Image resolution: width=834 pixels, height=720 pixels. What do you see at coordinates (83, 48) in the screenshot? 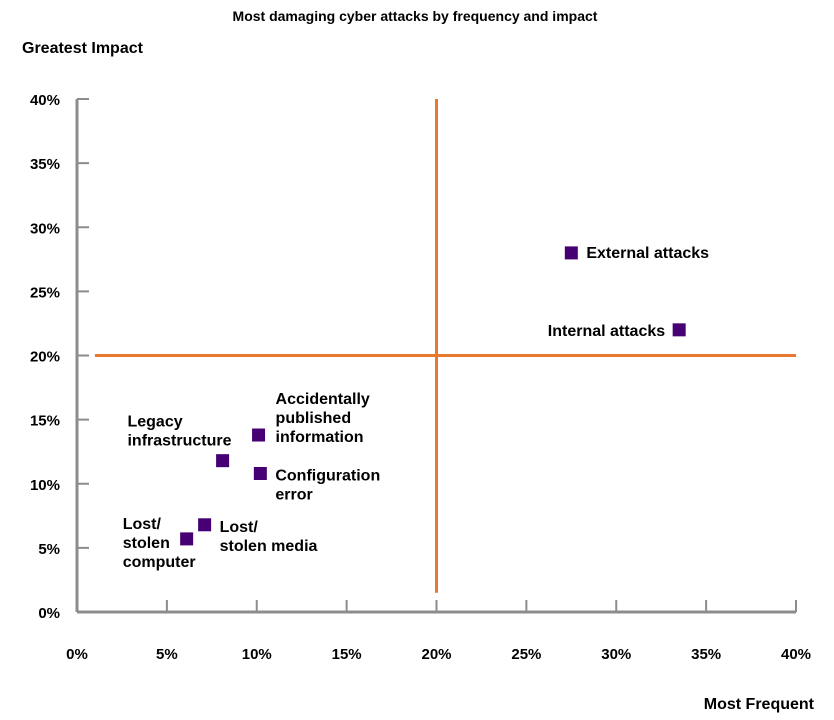
I see `y-axis-label: Greatest Impact` at bounding box center [83, 48].